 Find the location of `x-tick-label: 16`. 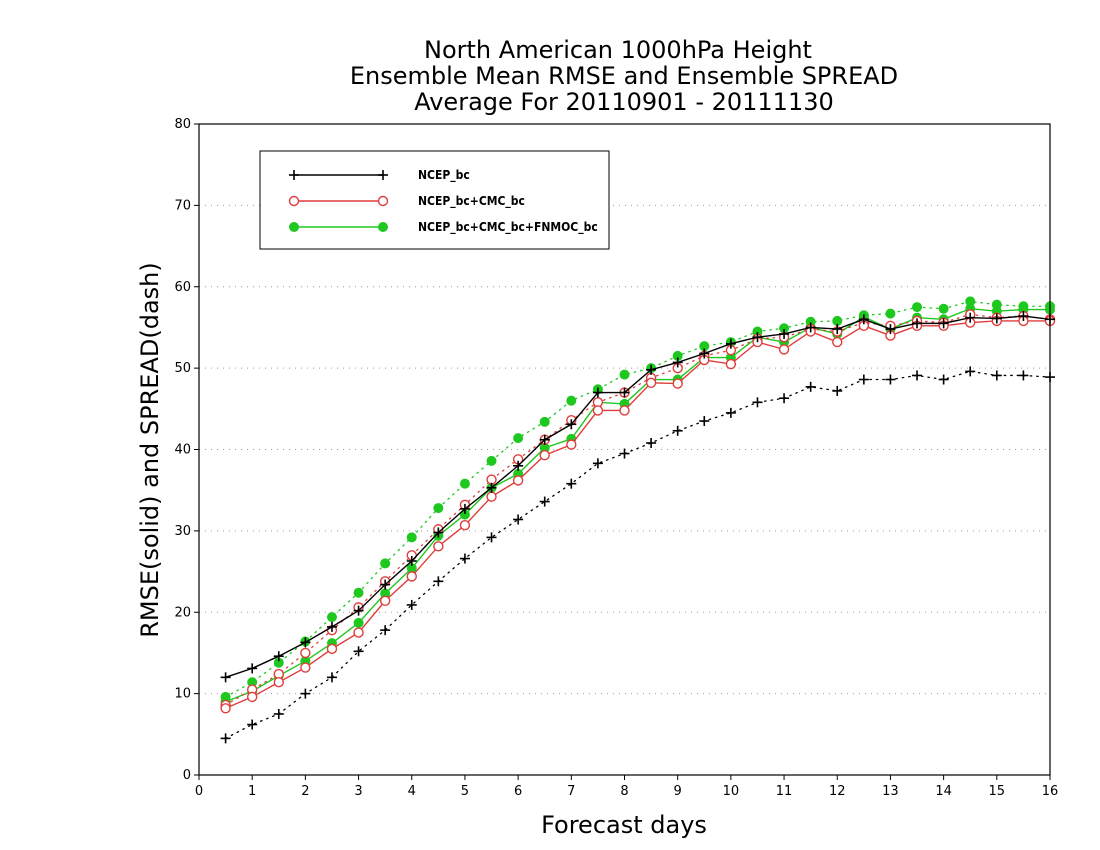

x-tick-label: 16 is located at coordinates (1050, 791).